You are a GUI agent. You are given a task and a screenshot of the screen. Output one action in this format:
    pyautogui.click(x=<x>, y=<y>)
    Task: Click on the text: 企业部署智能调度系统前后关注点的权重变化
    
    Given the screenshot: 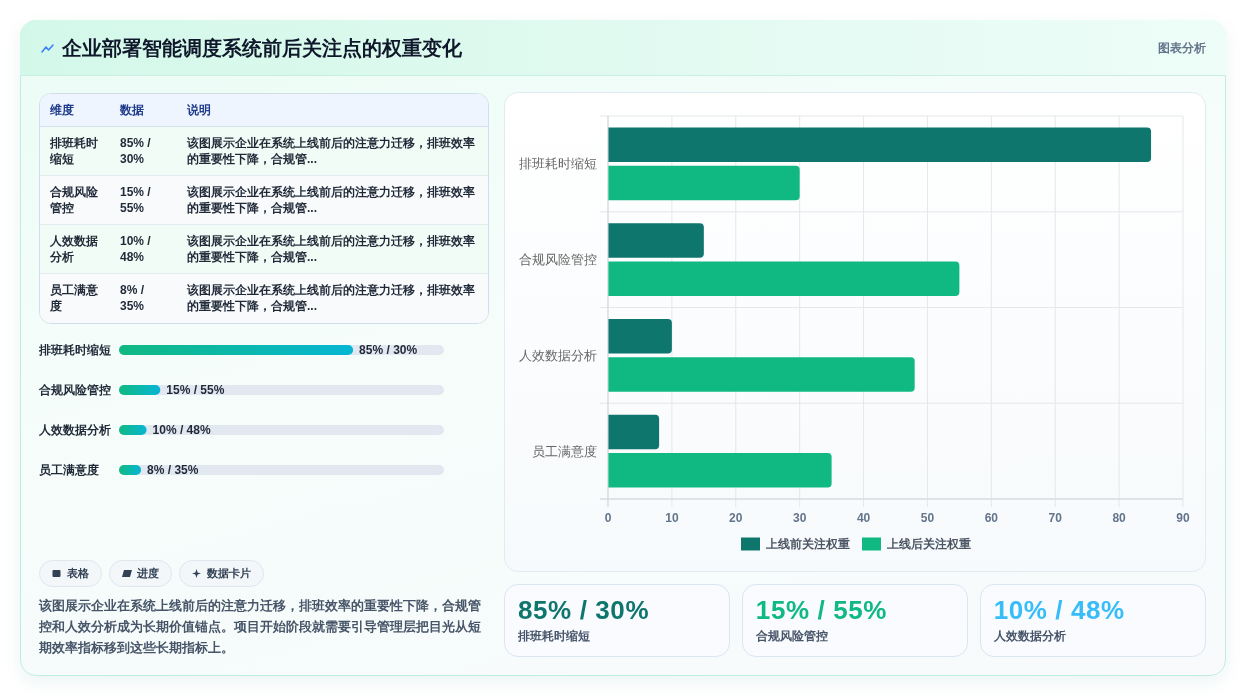 What is the action you would take?
    pyautogui.click(x=262, y=48)
    